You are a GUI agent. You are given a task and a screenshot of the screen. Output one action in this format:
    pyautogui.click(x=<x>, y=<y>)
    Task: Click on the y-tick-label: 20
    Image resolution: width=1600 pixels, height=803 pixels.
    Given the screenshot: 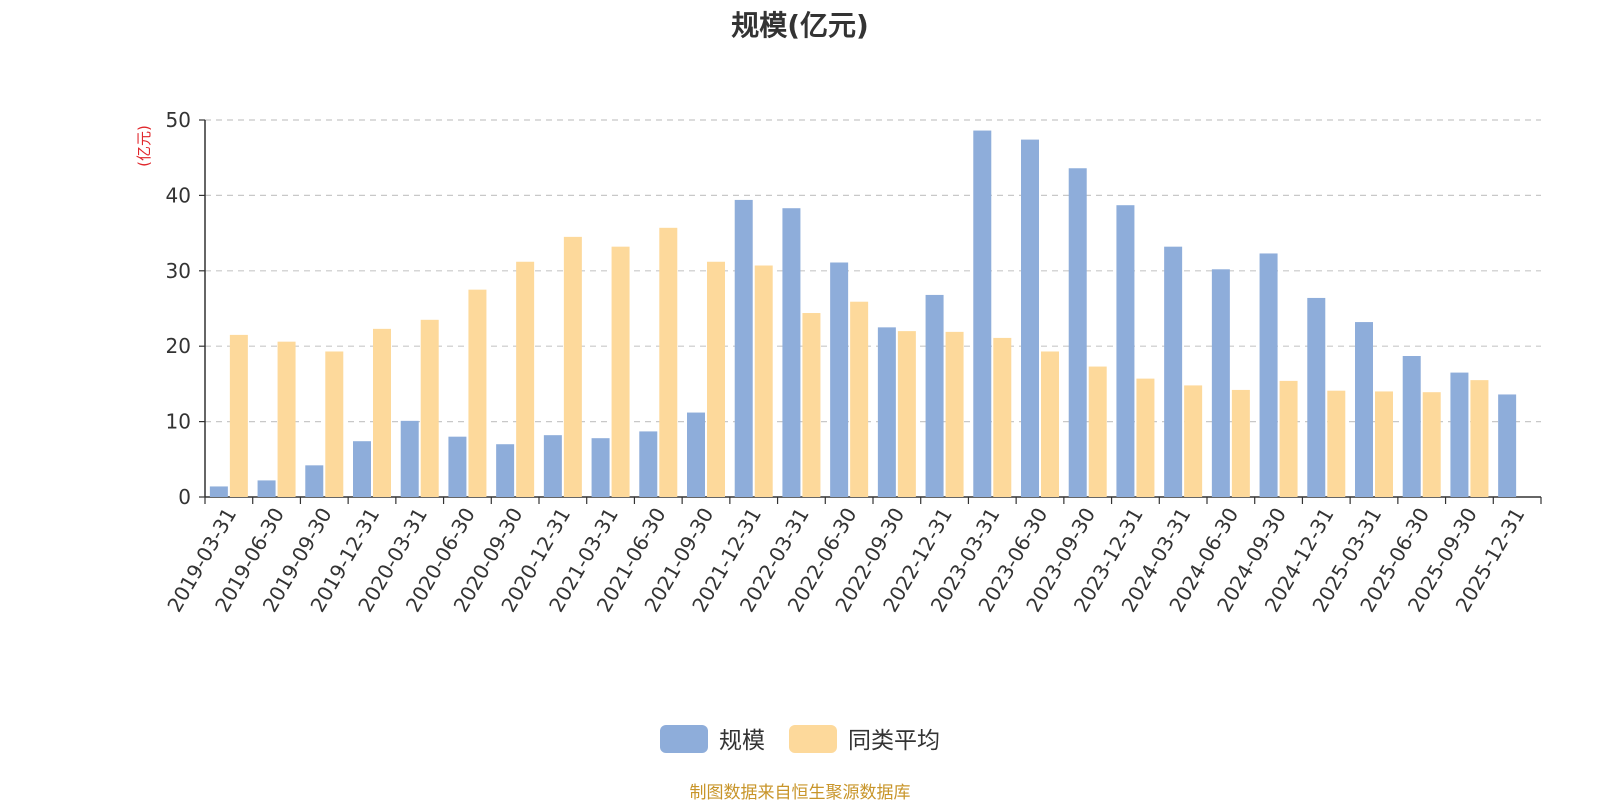 What is the action you would take?
    pyautogui.click(x=178, y=346)
    